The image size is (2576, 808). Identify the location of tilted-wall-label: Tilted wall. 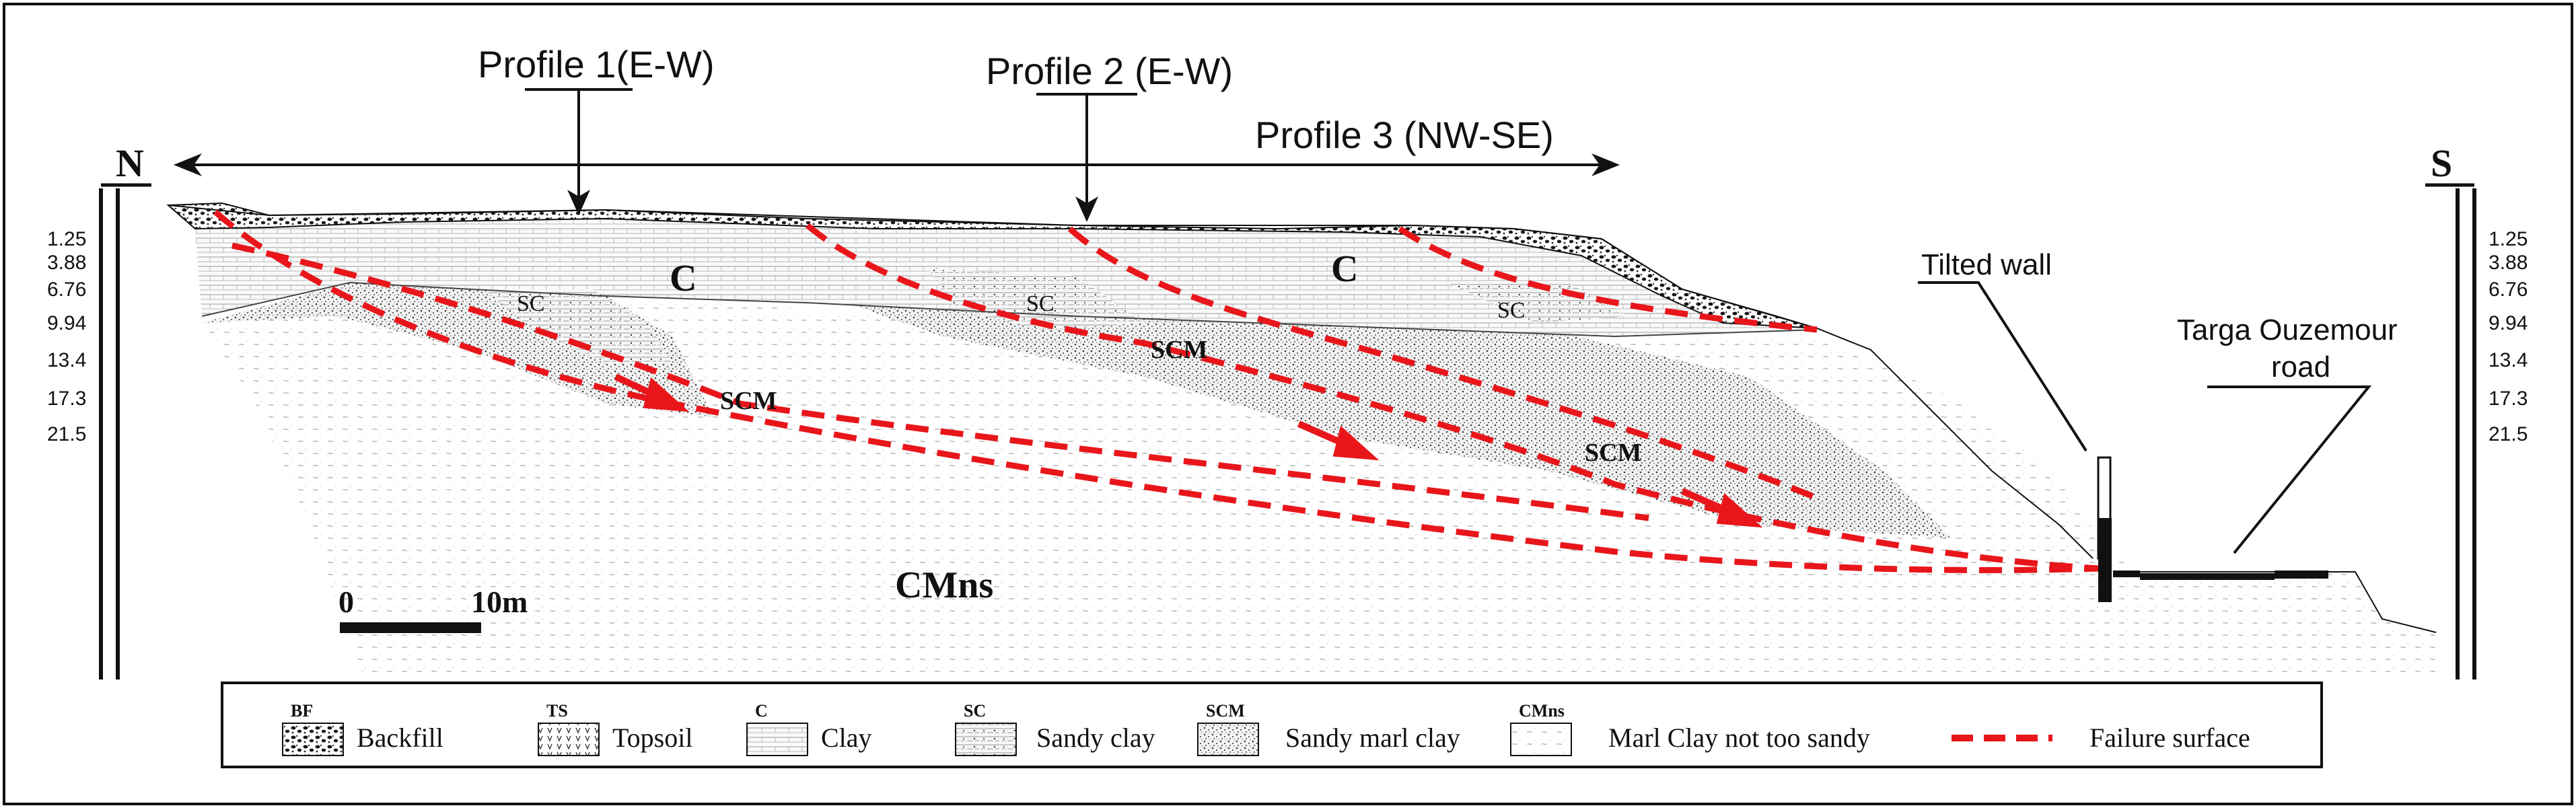
(1986, 264).